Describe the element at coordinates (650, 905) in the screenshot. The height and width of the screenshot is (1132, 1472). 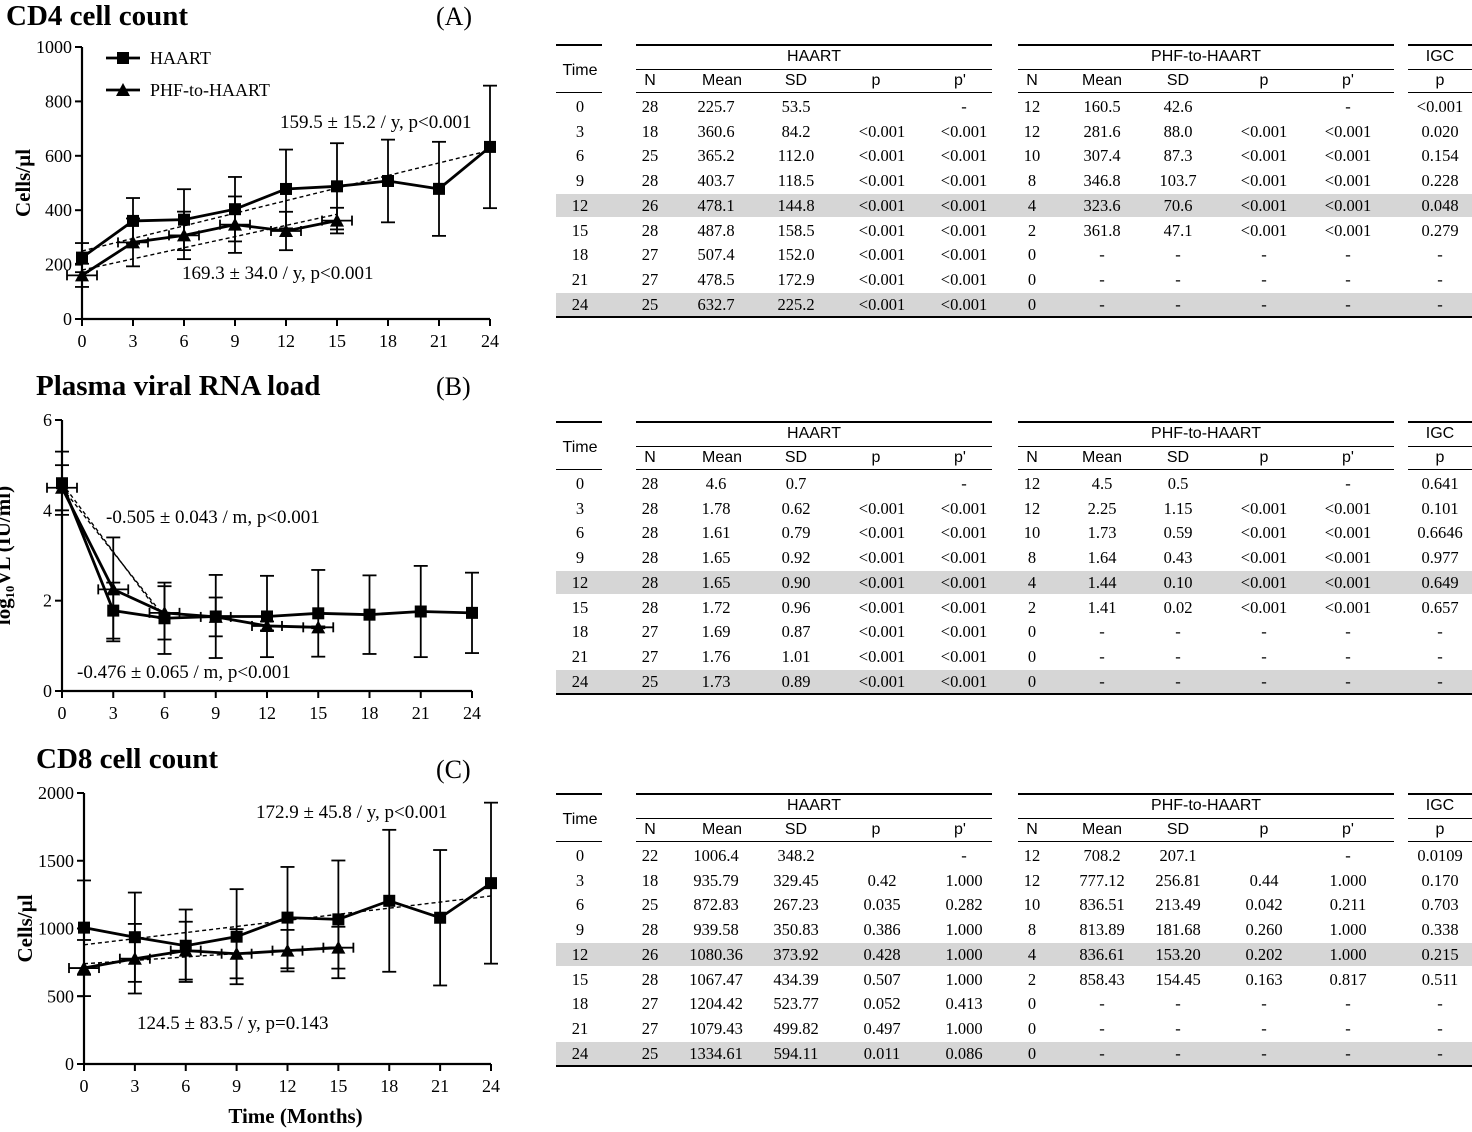
I see `table-cell: 25` at that location.